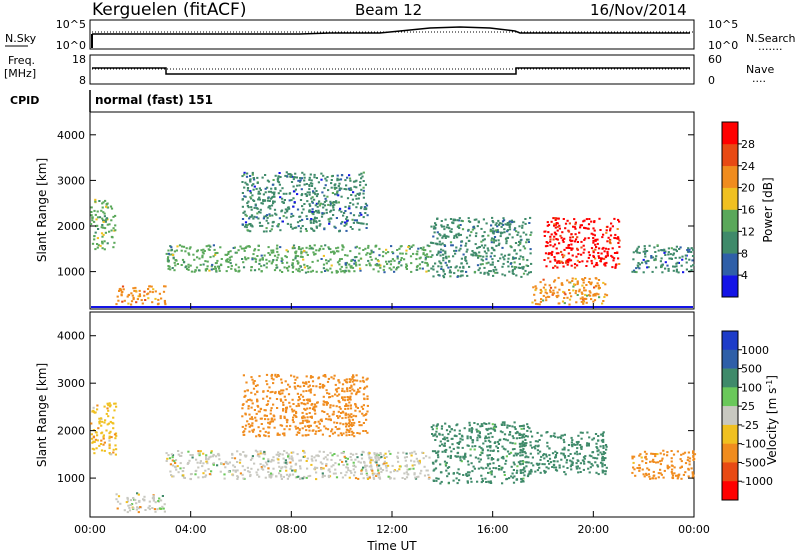 This screenshot has width=800, height=554. I want to click on colorbar-swatch, so click(730, 397).